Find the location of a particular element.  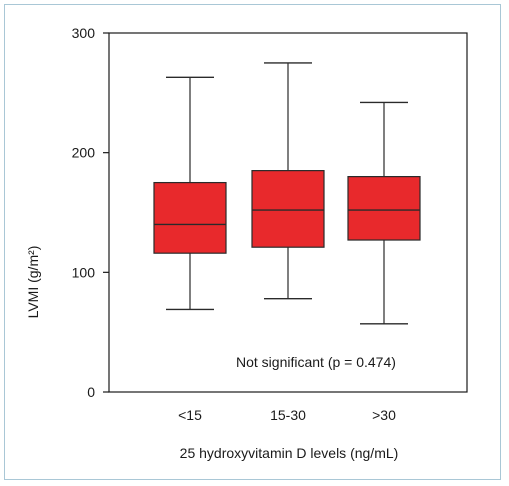

y-tick-label-100: 100 is located at coordinates (84, 272).